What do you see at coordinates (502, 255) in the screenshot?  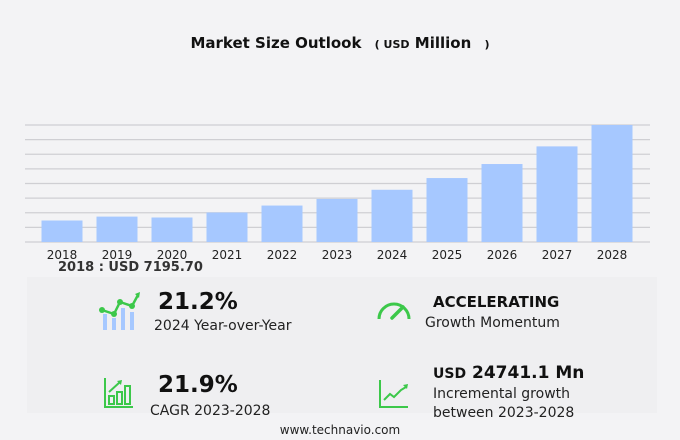 I see `x-tick-label: 2026` at bounding box center [502, 255].